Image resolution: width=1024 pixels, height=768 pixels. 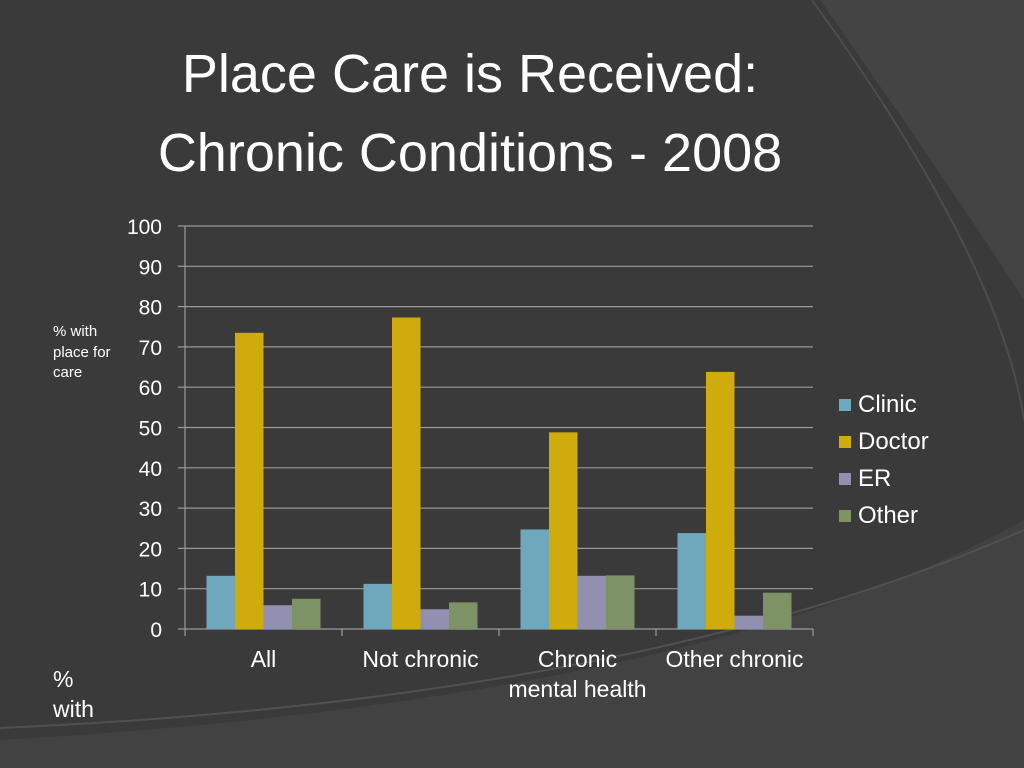 I want to click on x-category-label: Chronic, so click(x=577, y=659).